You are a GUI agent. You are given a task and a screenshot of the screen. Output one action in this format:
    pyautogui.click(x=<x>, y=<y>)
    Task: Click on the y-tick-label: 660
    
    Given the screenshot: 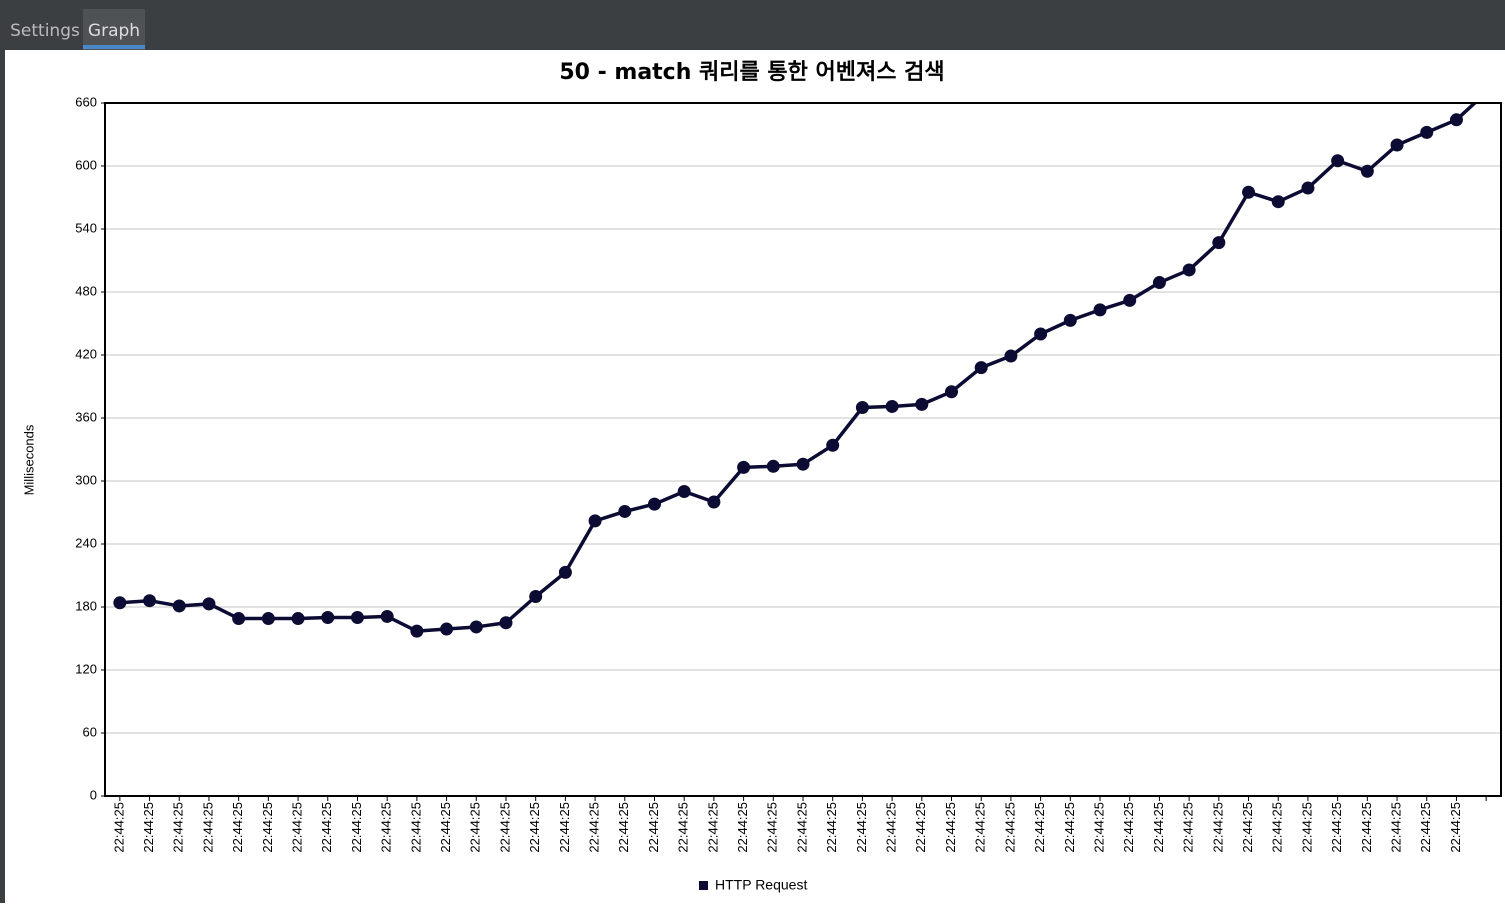 What is the action you would take?
    pyautogui.click(x=86, y=101)
    